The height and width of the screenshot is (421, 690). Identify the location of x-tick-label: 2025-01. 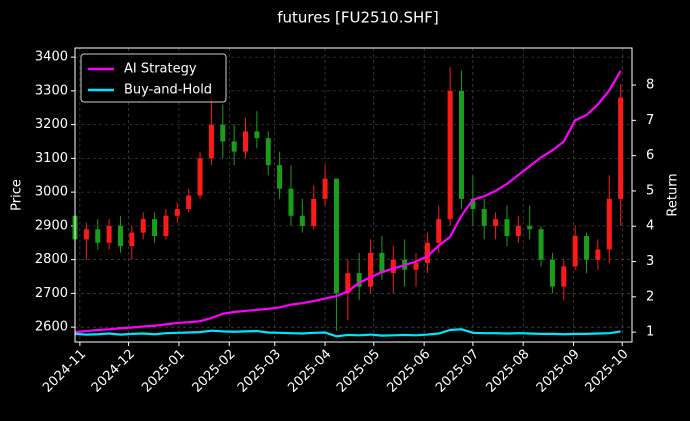
(163, 371).